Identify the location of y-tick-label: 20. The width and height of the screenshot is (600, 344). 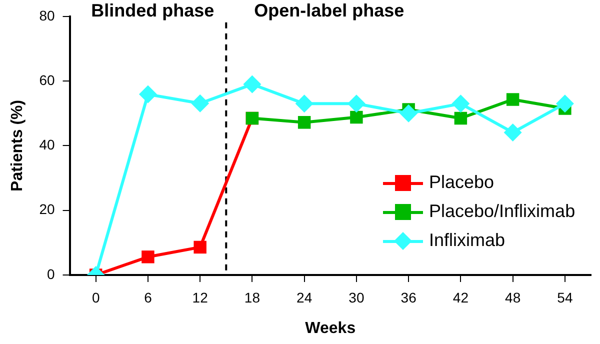
(47, 209).